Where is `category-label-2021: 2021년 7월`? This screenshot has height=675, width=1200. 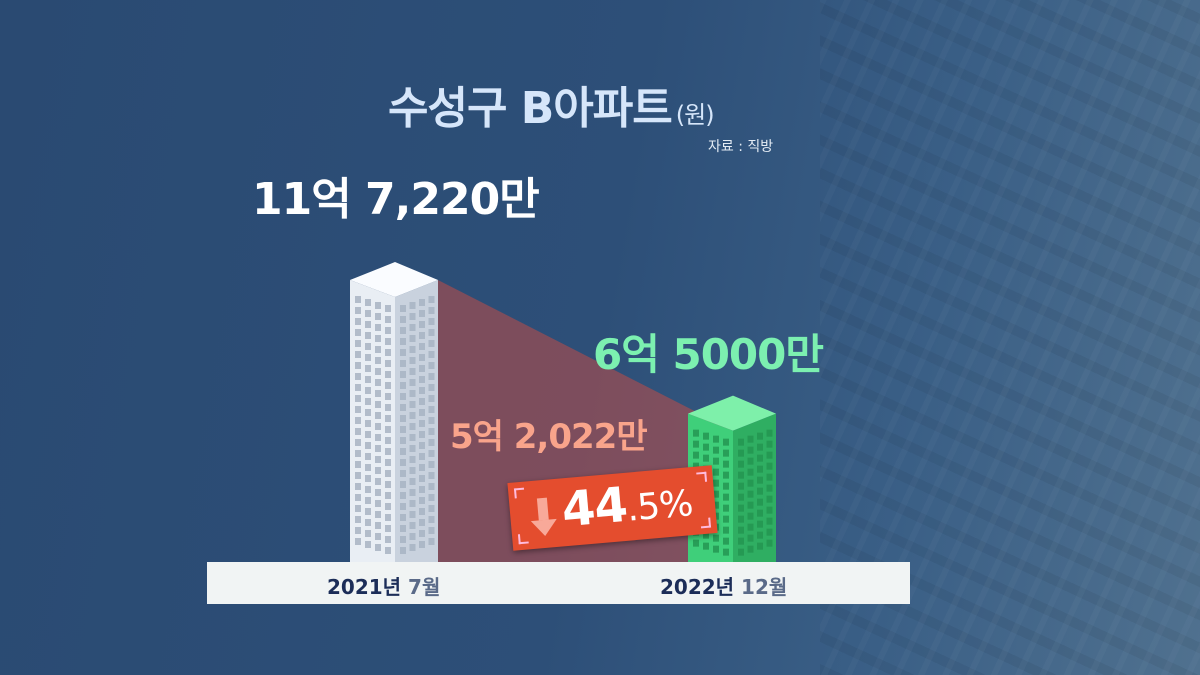
category-label-2021: 2021년 7월 is located at coordinates (383, 585).